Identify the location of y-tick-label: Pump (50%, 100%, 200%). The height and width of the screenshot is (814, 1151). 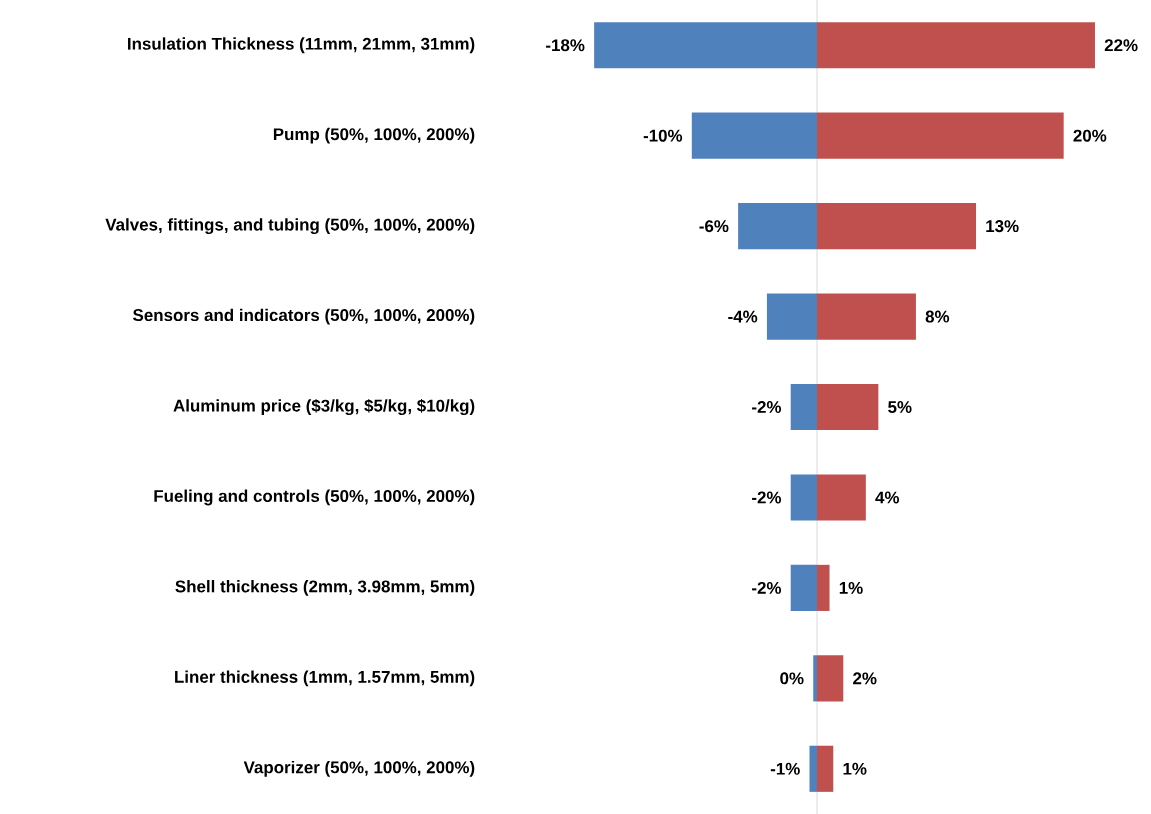
(374, 135).